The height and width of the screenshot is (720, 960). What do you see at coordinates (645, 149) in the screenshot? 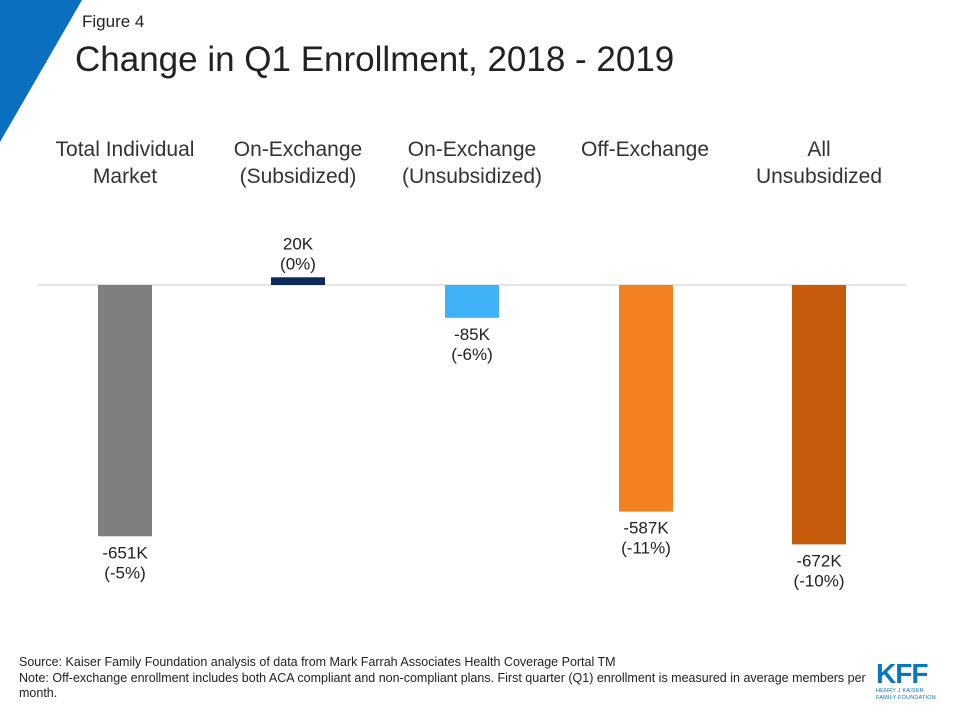
I see `category-label-off-exchange: Off-Exchange` at bounding box center [645, 149].